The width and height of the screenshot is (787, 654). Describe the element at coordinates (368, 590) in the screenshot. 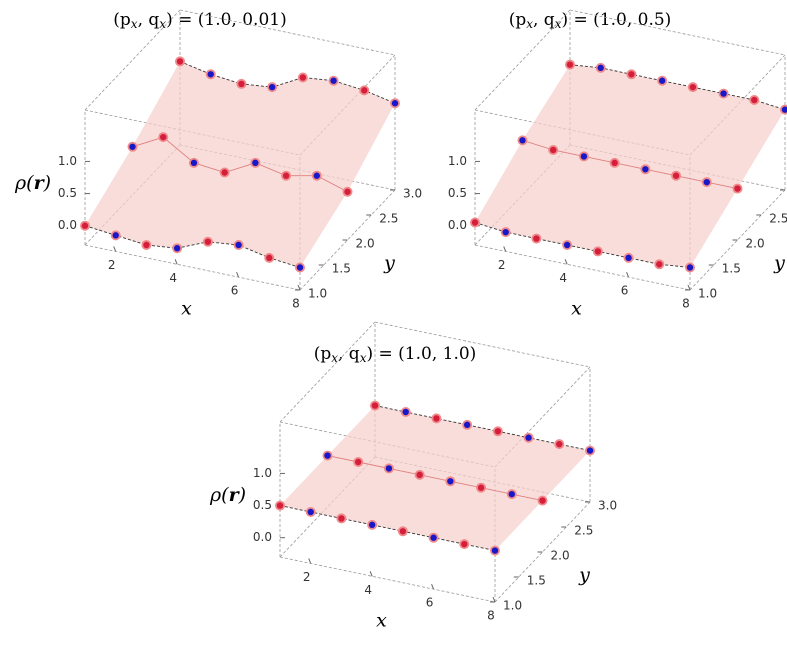

I see `x-tick-label: 4` at that location.